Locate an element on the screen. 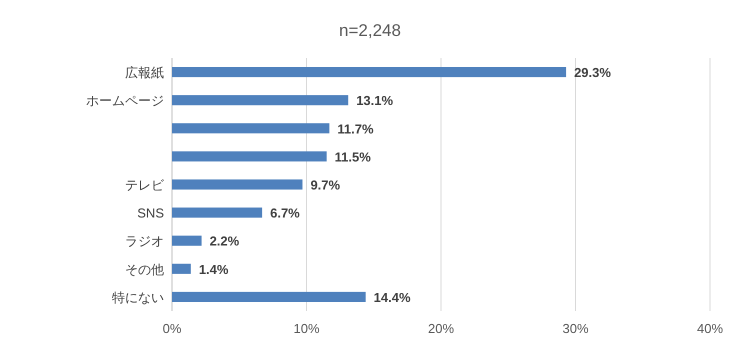 Image resolution: width=740 pixels, height=348 pixels. x-tick-label: 20% is located at coordinates (441, 328).